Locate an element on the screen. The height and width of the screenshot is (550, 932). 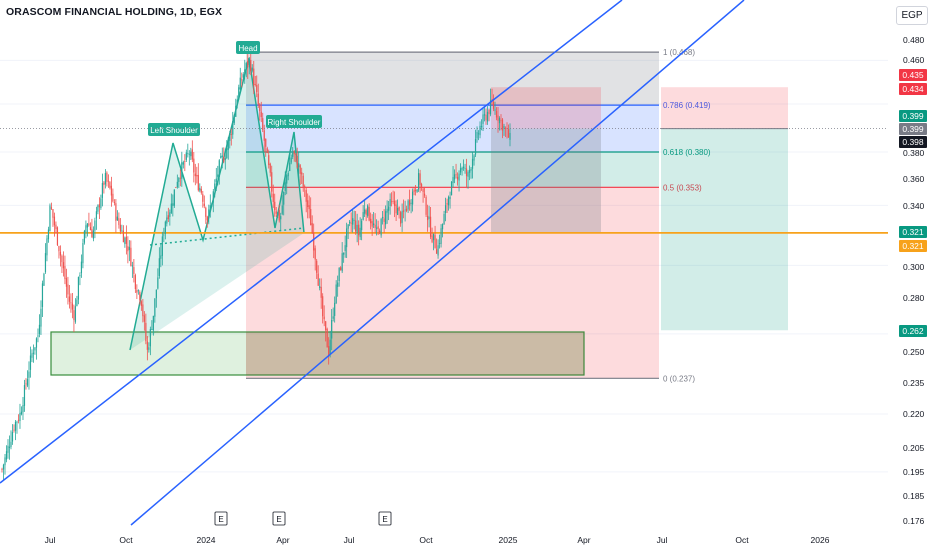
price-badge-text: 0.398 is located at coordinates (913, 142).